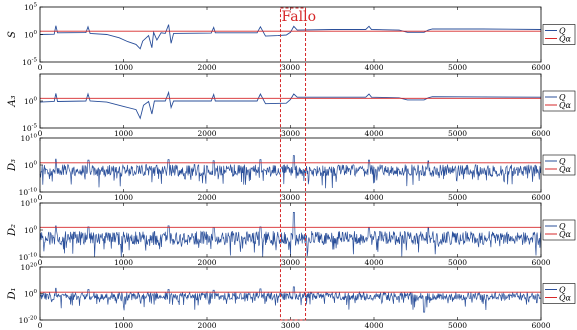 The height and width of the screenshot is (330, 577). Describe the element at coordinates (12, 230) in the screenshot. I see `y-axis-label: D₂` at that location.